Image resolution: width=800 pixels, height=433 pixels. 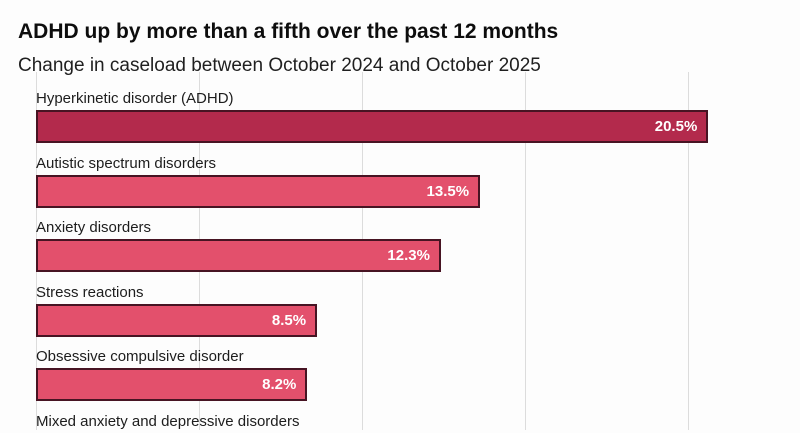 I want to click on bar-group: Hyperkinetic disorder (ADHD) 20.5%, so click(x=418, y=117).